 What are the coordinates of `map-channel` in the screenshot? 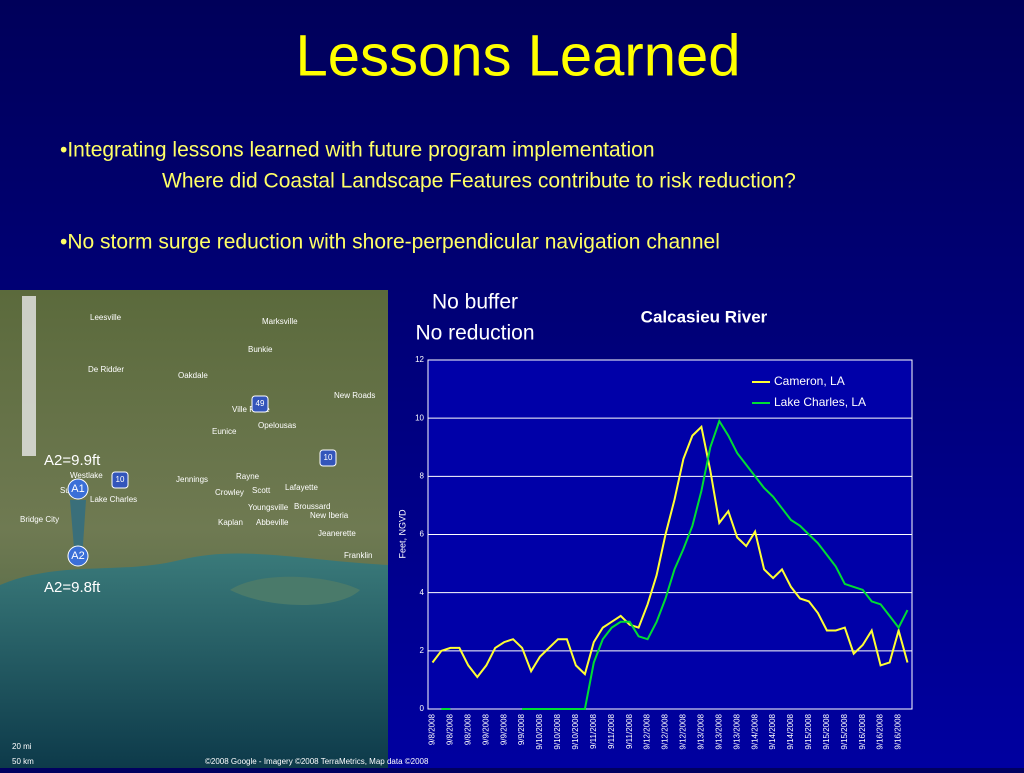 It's located at (78, 530).